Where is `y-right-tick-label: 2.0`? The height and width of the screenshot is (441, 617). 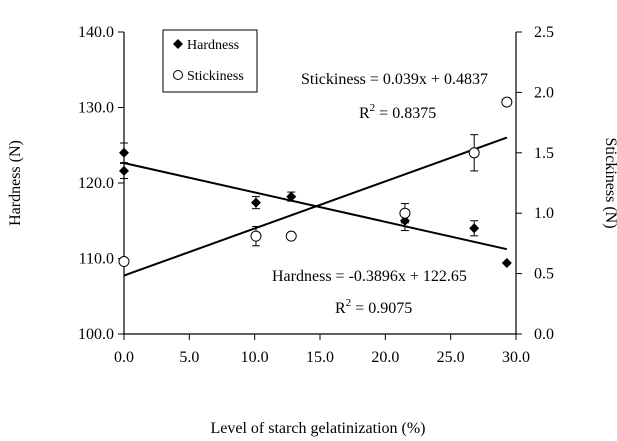
y-right-tick-label: 2.0 is located at coordinates (544, 92).